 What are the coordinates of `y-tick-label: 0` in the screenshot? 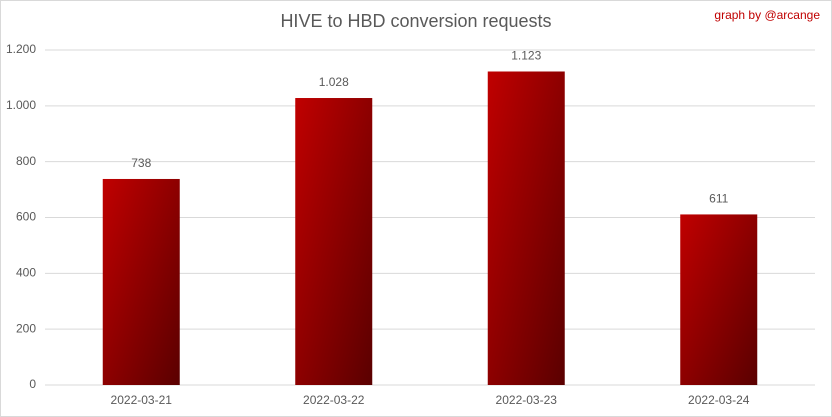 It's located at (32, 384).